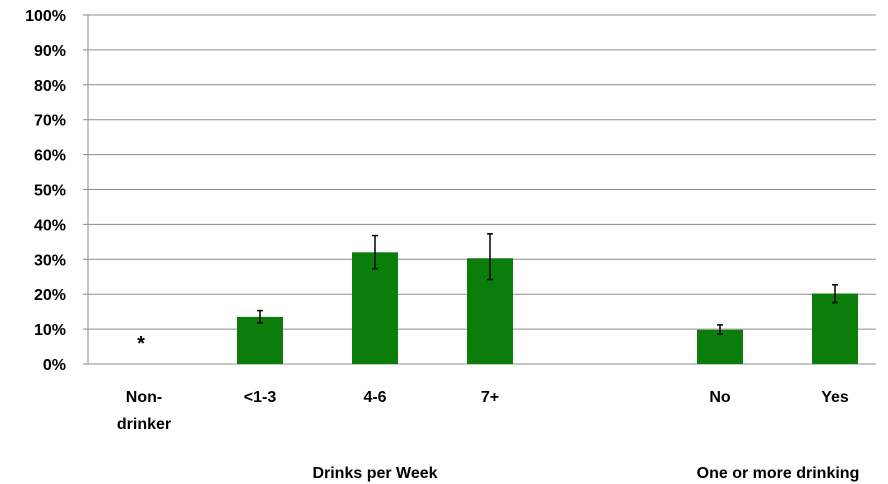 This screenshot has height=484, width=888. Describe the element at coordinates (141, 344) in the screenshot. I see `suppressed-marker: *` at that location.